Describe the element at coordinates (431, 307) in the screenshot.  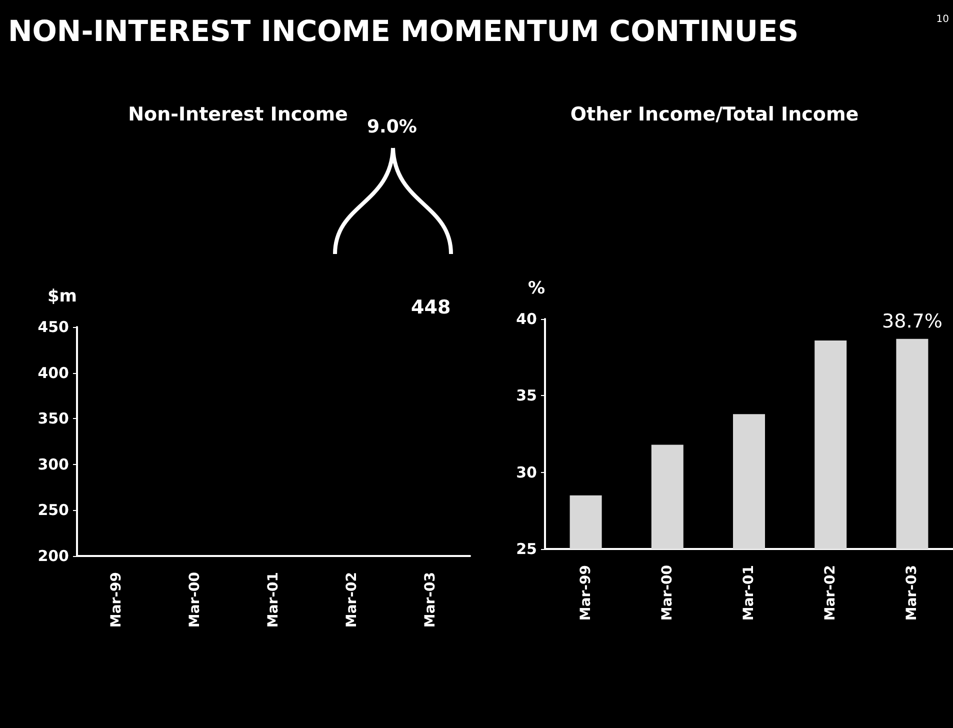
I see `text: 448` at that location.